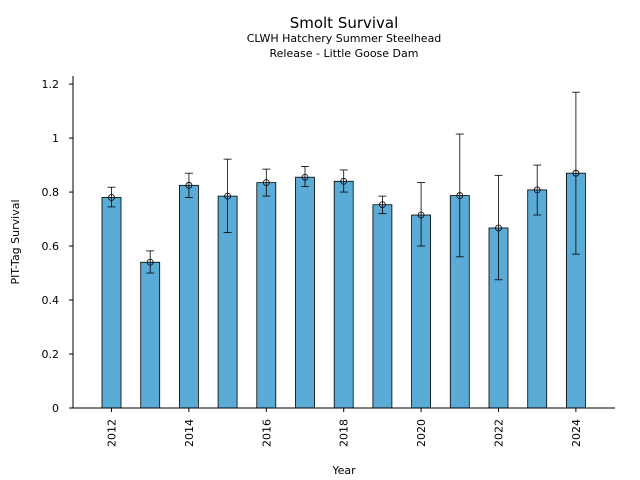 This screenshot has height=480, width=640. I want to click on chart-title: Smolt Survival, so click(344, 23).